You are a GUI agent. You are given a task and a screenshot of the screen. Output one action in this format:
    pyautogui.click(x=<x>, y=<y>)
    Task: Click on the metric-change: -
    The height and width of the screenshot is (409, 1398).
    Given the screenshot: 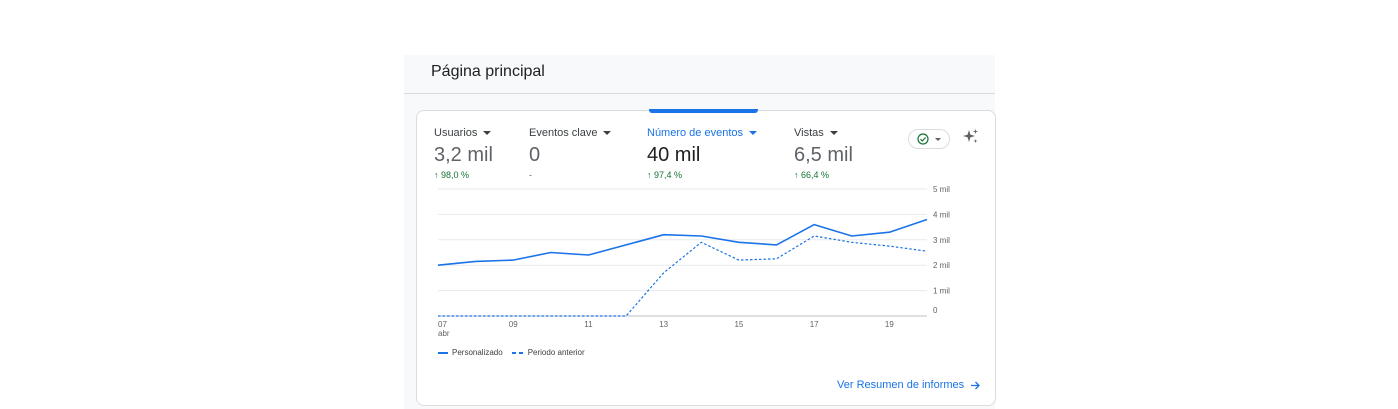 What is the action you would take?
    pyautogui.click(x=530, y=175)
    